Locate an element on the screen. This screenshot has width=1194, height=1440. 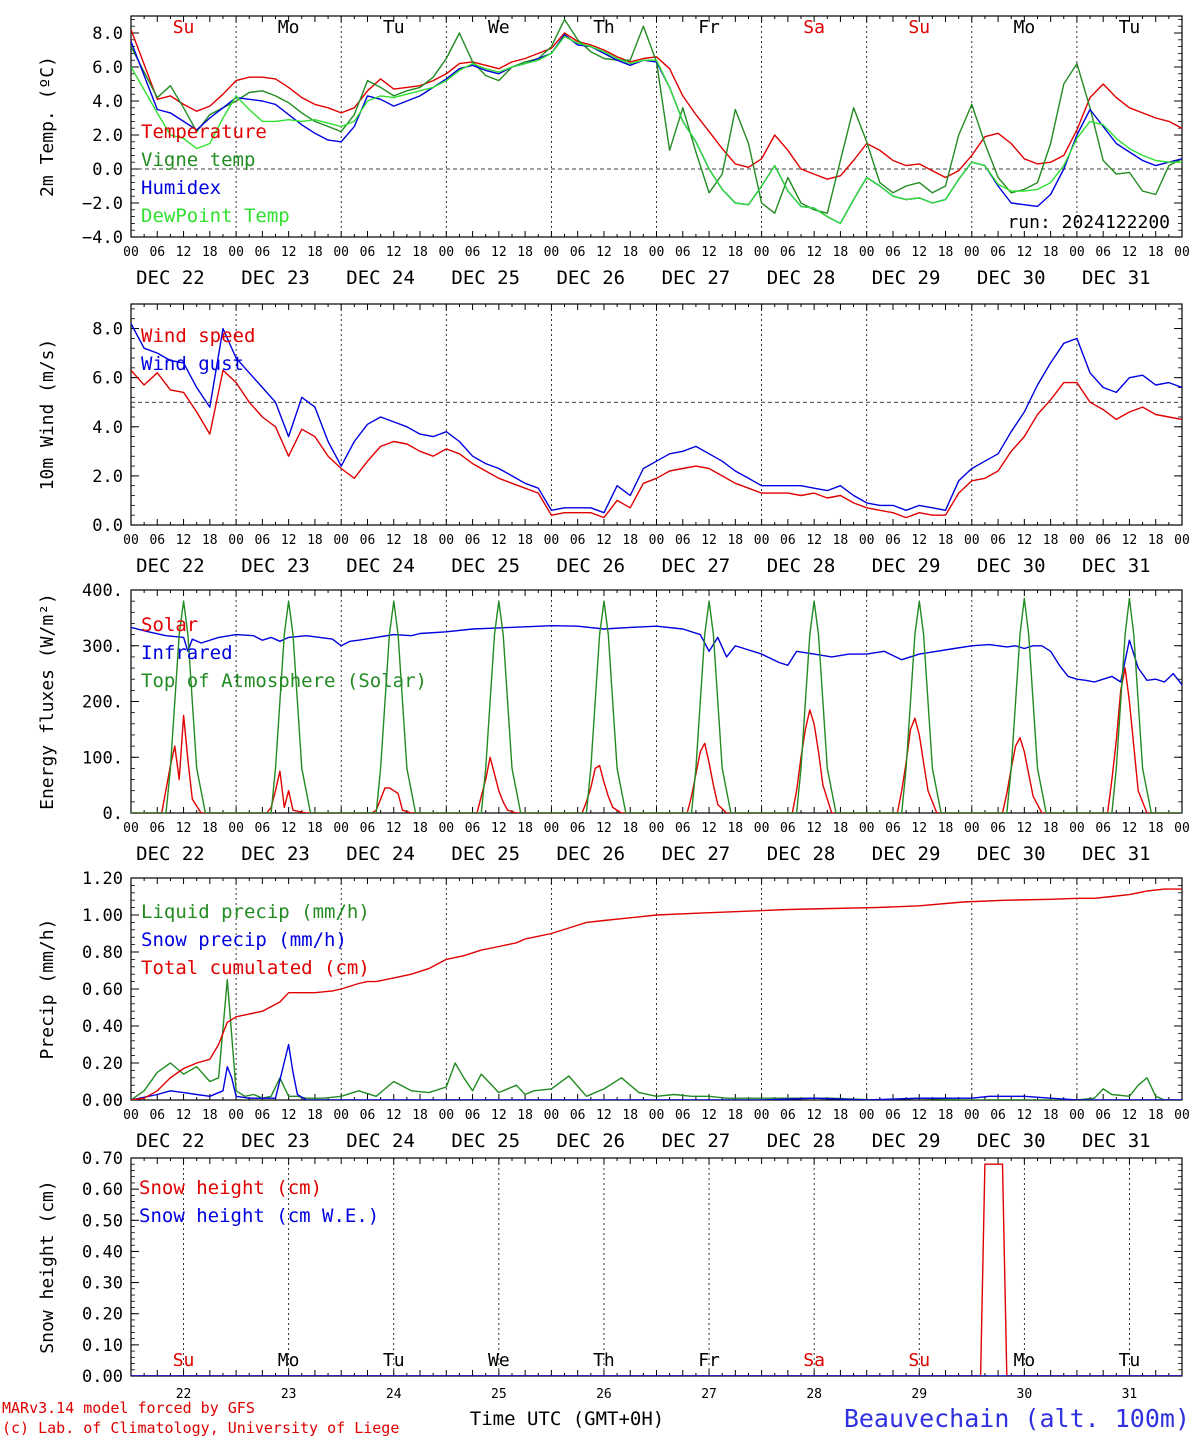
date-label: DEC 30 is located at coordinates (1011, 278).